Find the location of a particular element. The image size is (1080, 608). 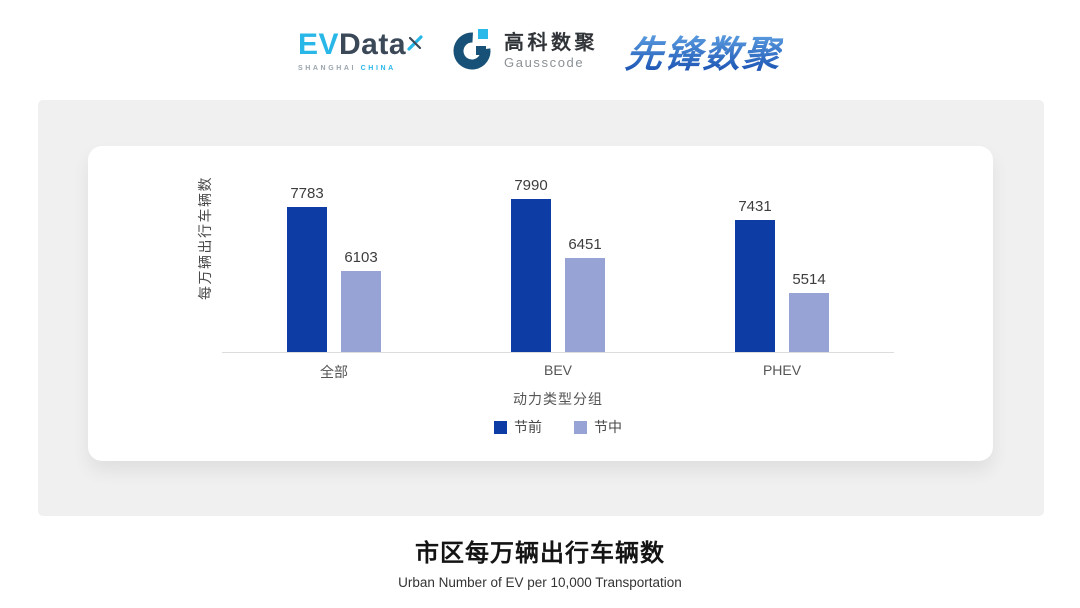

legend-item: 节中 is located at coordinates (598, 427).